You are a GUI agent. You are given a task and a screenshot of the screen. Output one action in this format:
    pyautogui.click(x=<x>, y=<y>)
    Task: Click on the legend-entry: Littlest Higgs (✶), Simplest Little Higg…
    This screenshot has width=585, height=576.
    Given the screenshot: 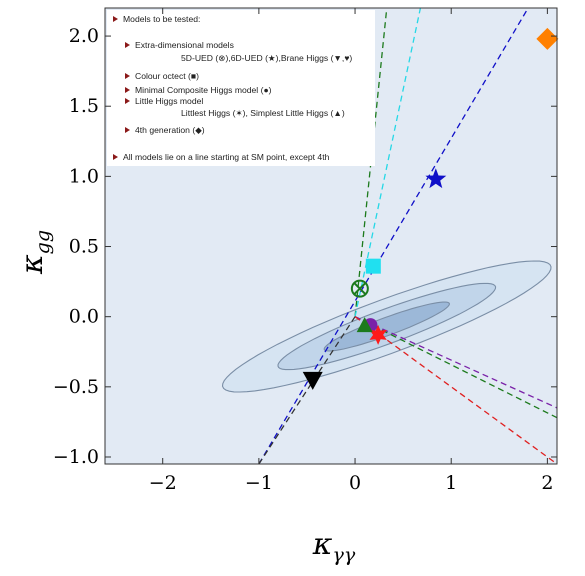 What is the action you would take?
    pyautogui.click(x=263, y=113)
    